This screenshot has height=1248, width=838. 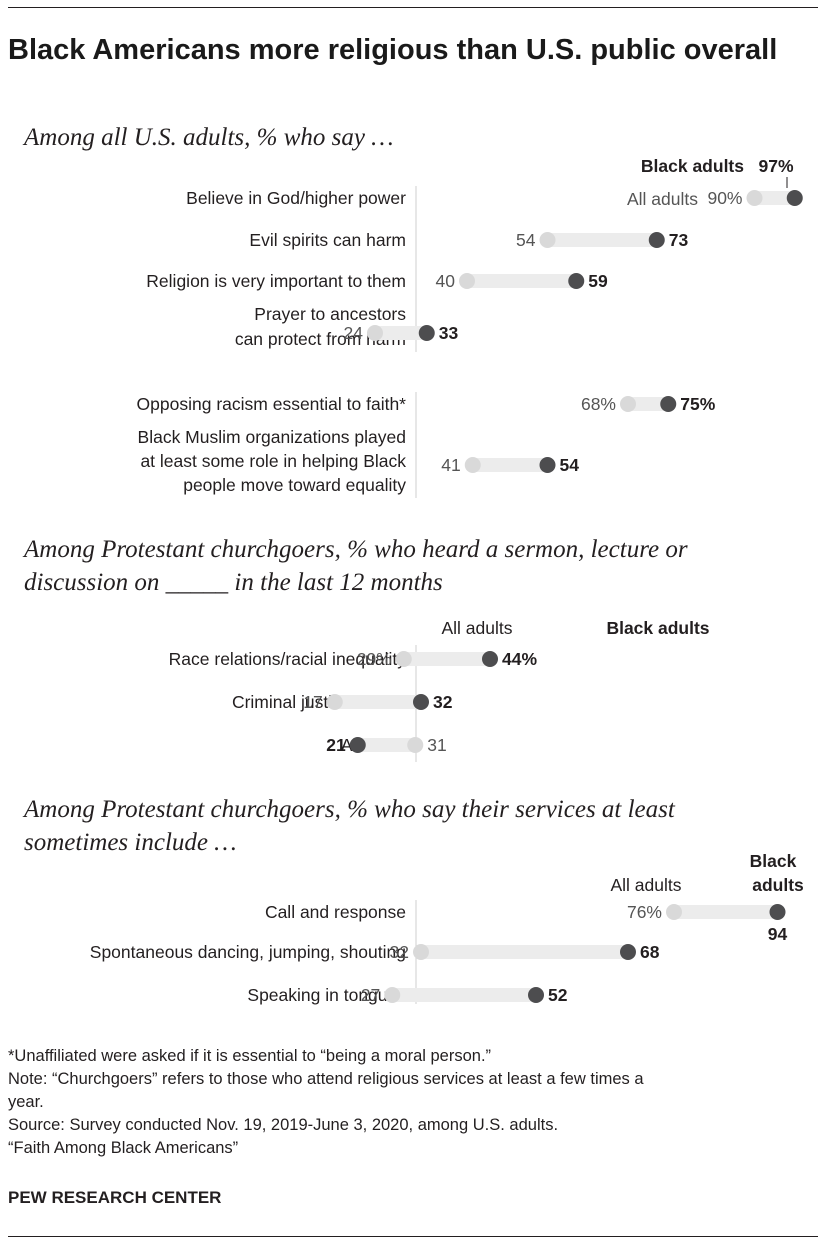 What do you see at coordinates (644, 912) in the screenshot?
I see `panel3-row1-all-adults-value: 76%` at bounding box center [644, 912].